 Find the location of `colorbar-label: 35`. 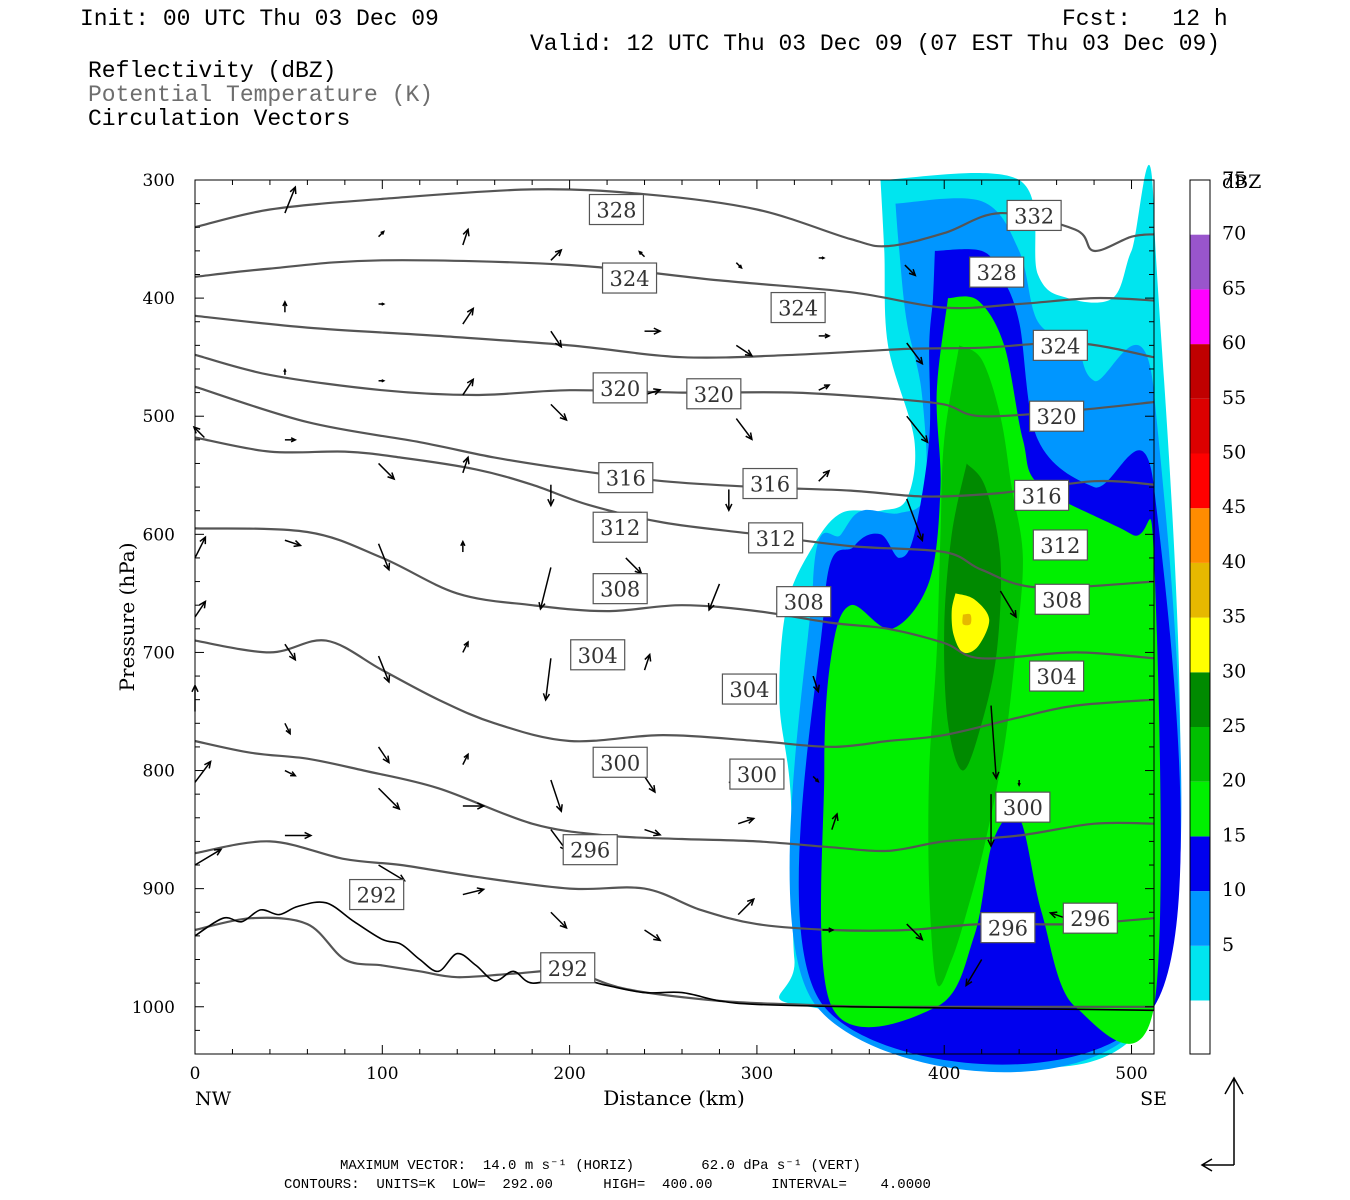

colorbar-label: 35 is located at coordinates (1234, 617).